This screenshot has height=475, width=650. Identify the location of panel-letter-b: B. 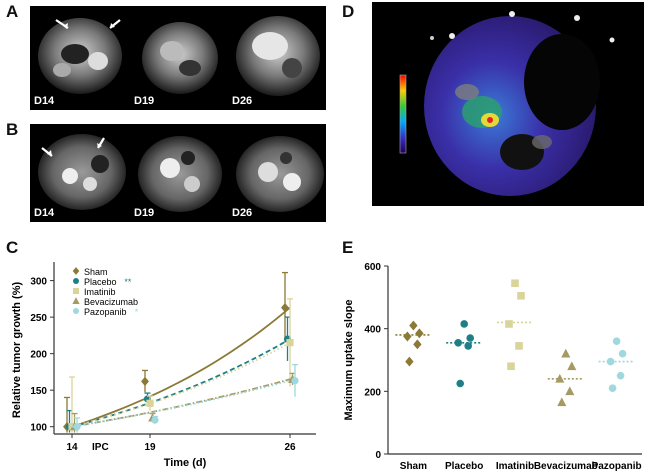
(12, 129).